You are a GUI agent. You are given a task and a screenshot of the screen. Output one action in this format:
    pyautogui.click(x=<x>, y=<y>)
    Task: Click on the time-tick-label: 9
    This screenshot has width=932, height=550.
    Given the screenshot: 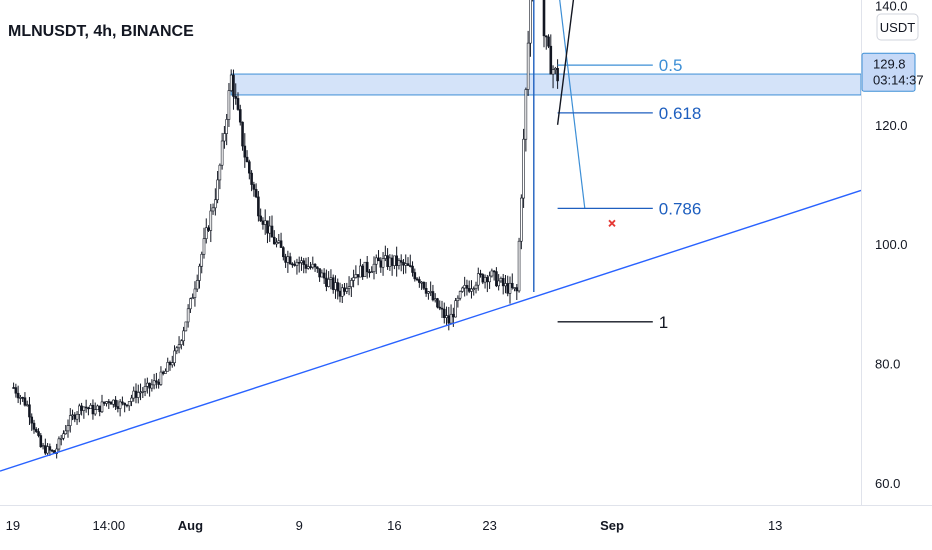 What is the action you would take?
    pyautogui.click(x=299, y=525)
    